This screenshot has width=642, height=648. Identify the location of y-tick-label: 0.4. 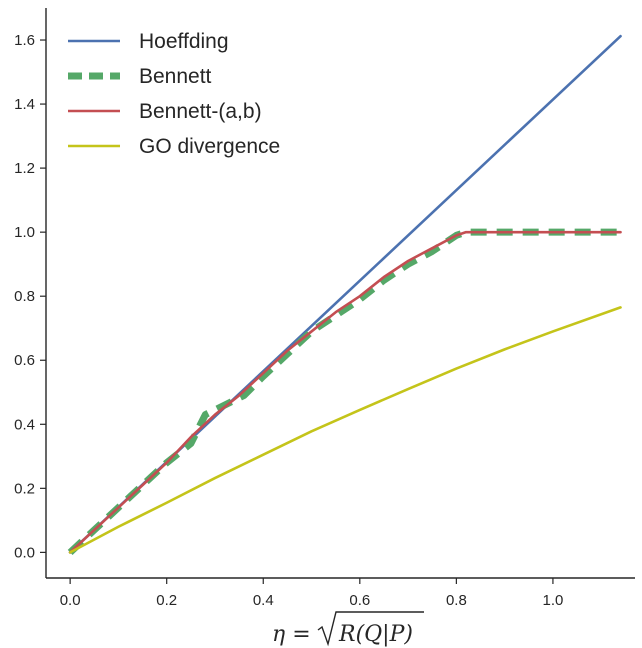
(24, 424).